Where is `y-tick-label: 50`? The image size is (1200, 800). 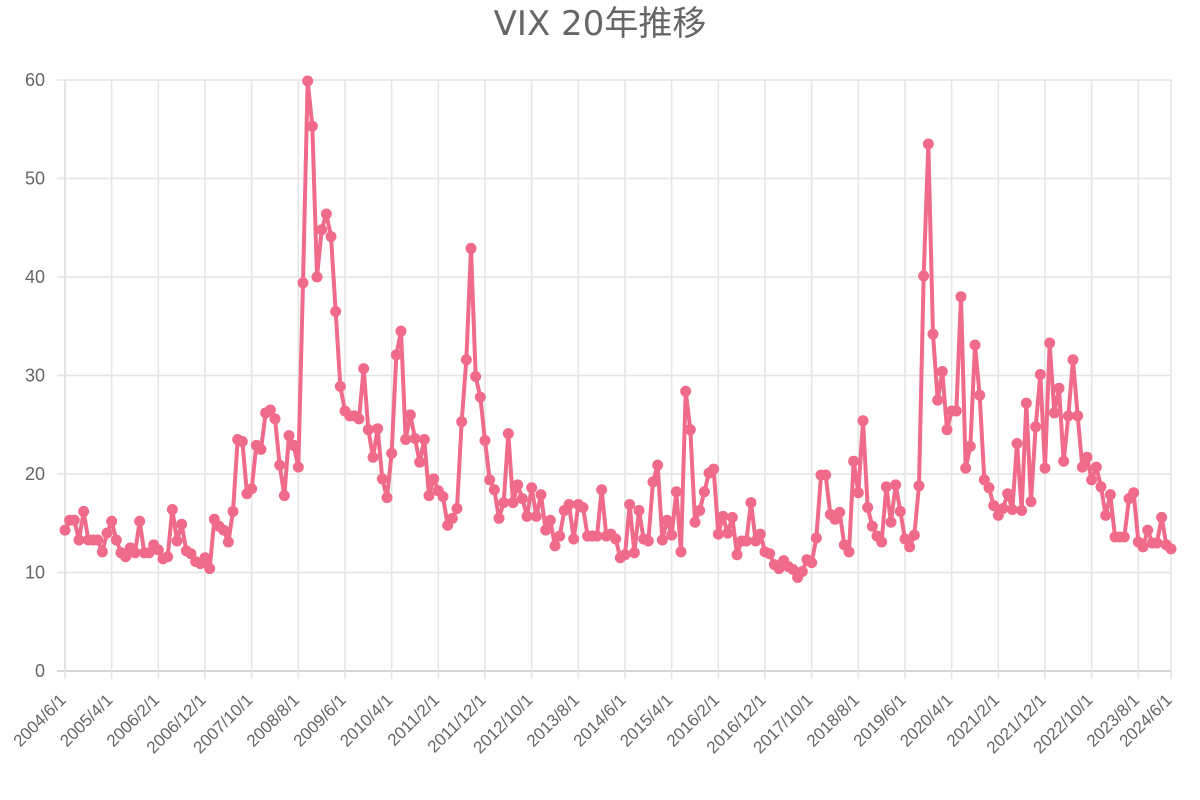
y-tick-label: 50 is located at coordinates (35, 179).